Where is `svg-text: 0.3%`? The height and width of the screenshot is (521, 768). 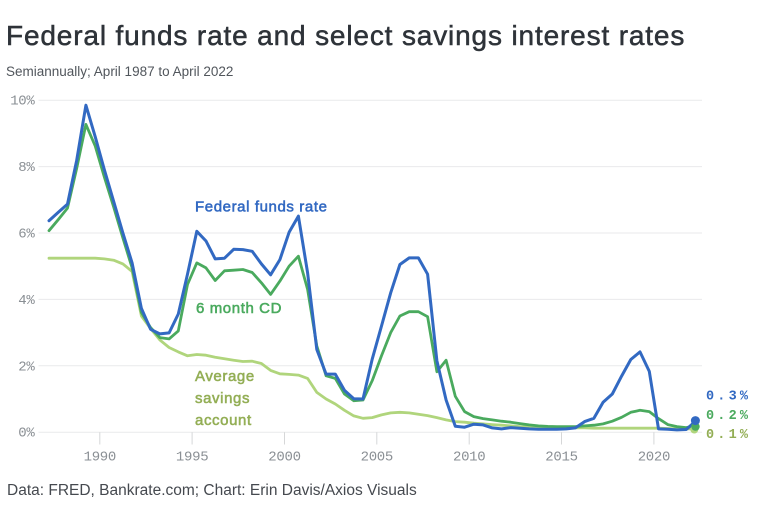 svg-text: 0.3% is located at coordinates (728, 397).